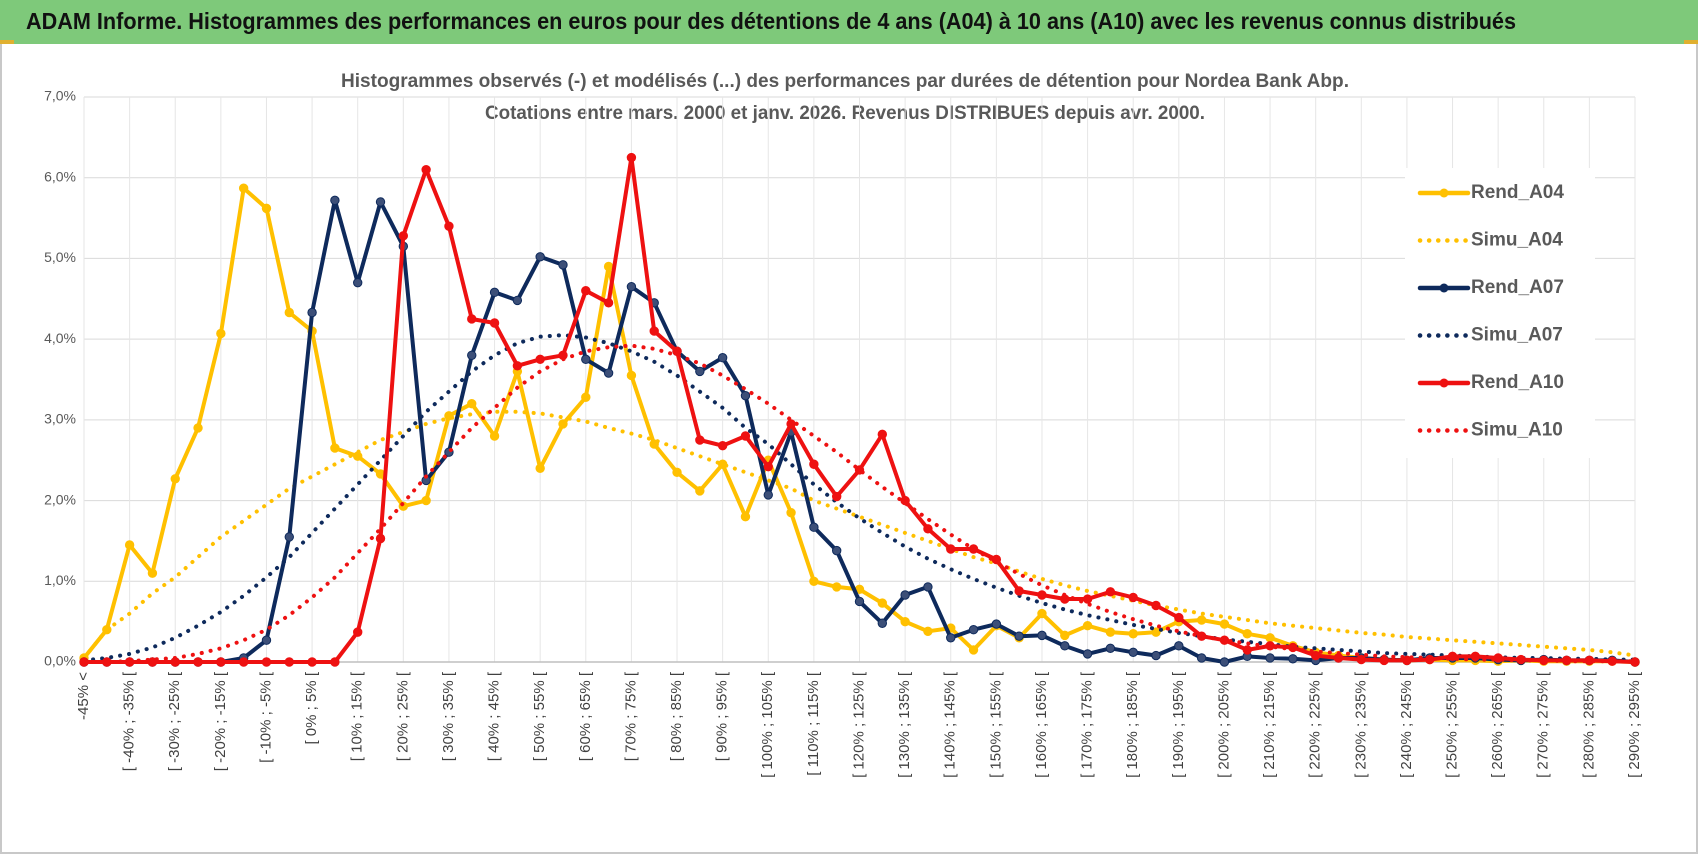 This screenshot has height=859, width=1698. I want to click on x-tick-label: [ 230% ; 235% [, so click(1360, 724).